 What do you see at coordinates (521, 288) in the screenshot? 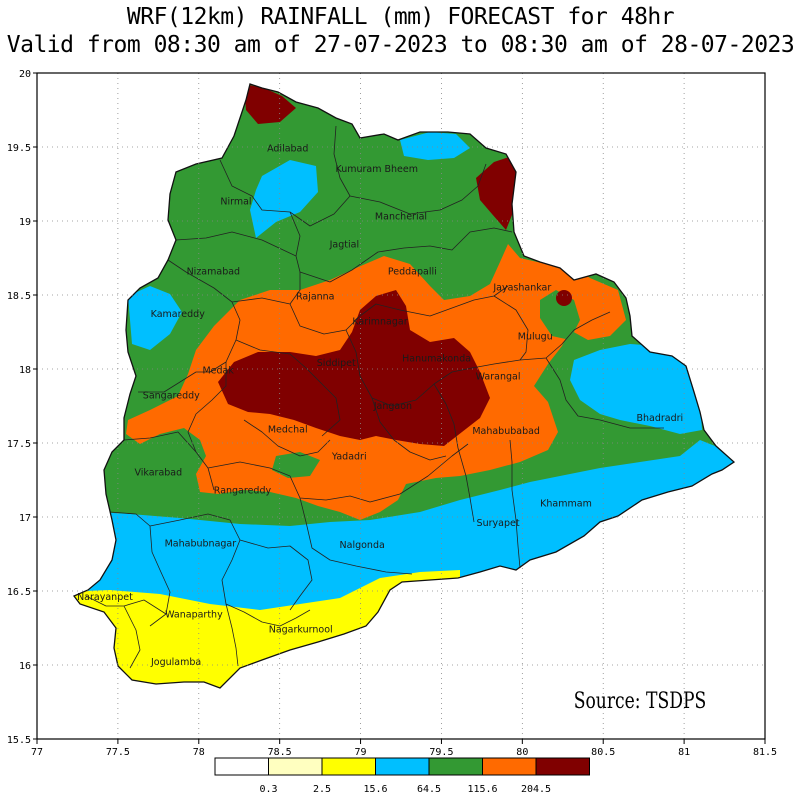
I see `district-label: Jayashankar` at bounding box center [521, 288].